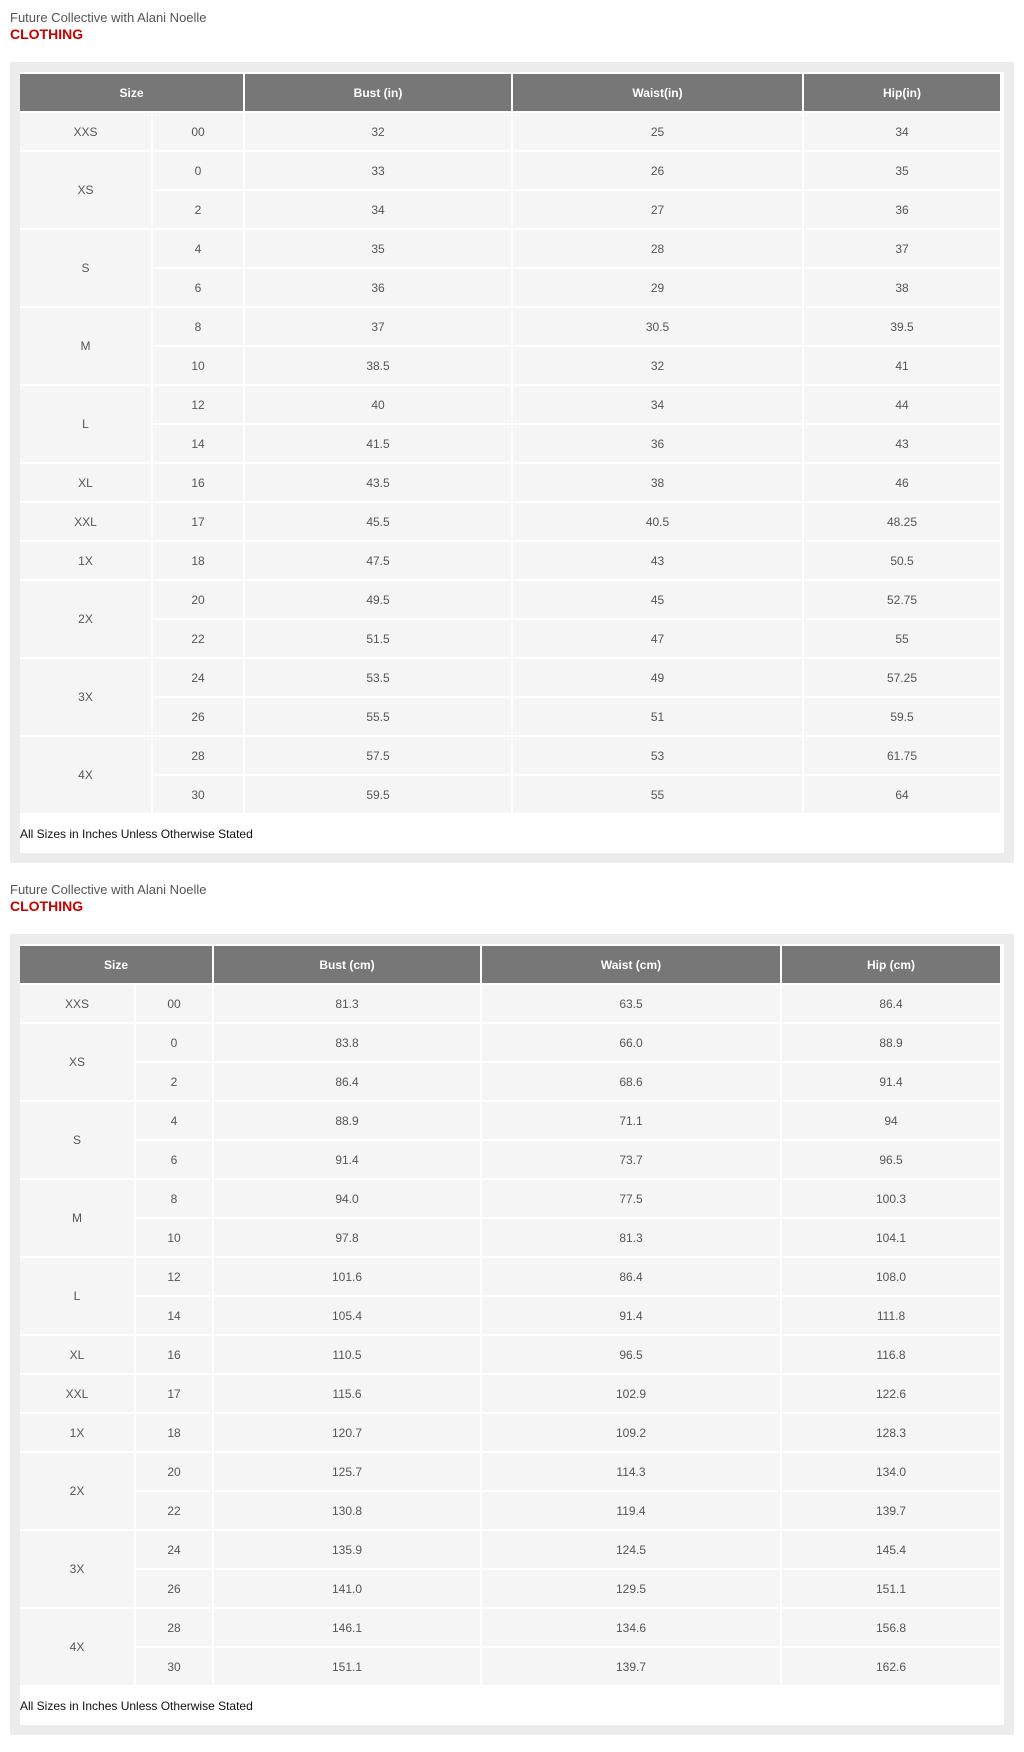  I want to click on waist-cell: 91.4, so click(631, 1315).